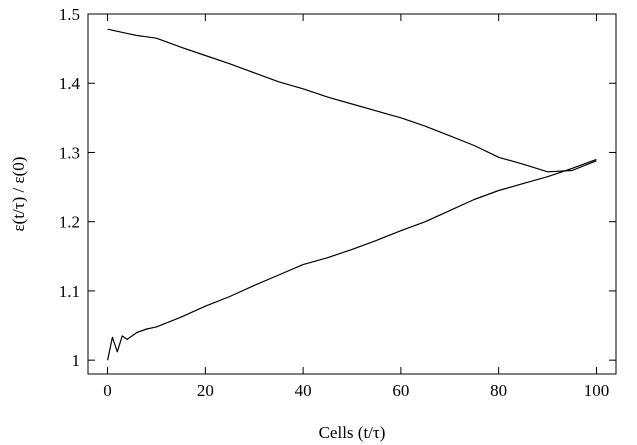 The image size is (637, 445). I want to click on x-tick-label: 40, so click(303, 390).